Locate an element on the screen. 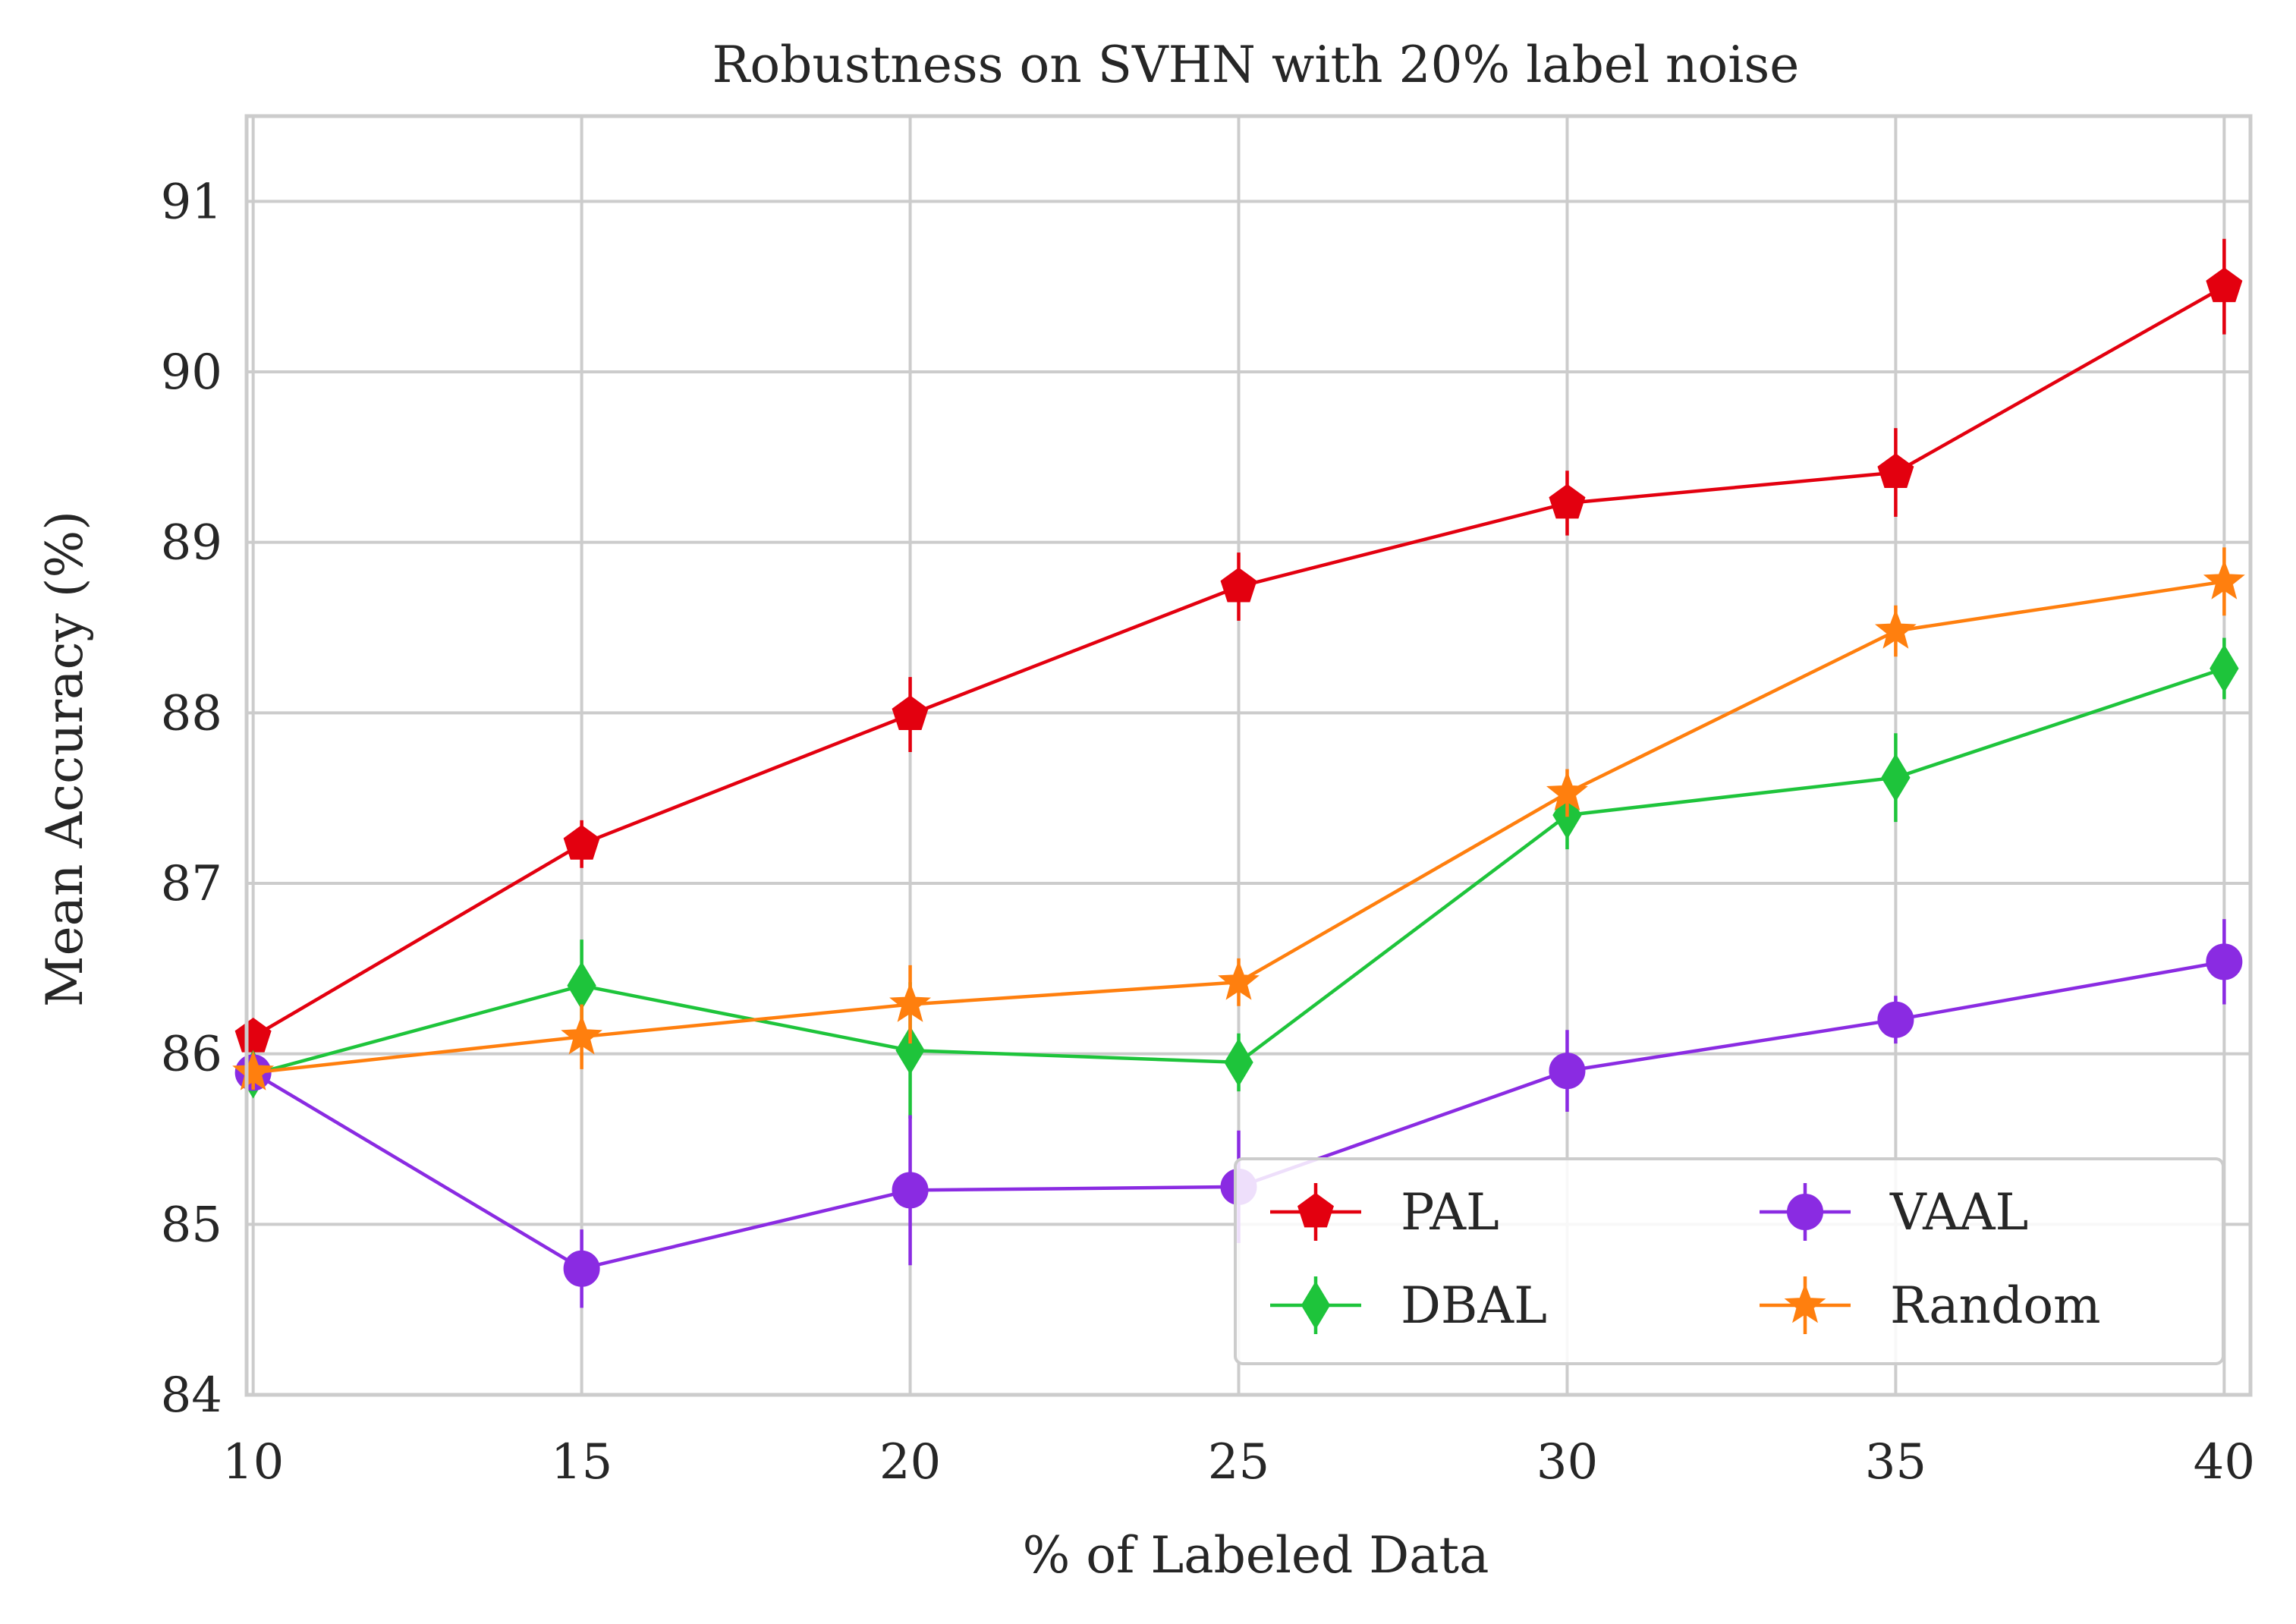  legend-box is located at coordinates (1729, 1261).